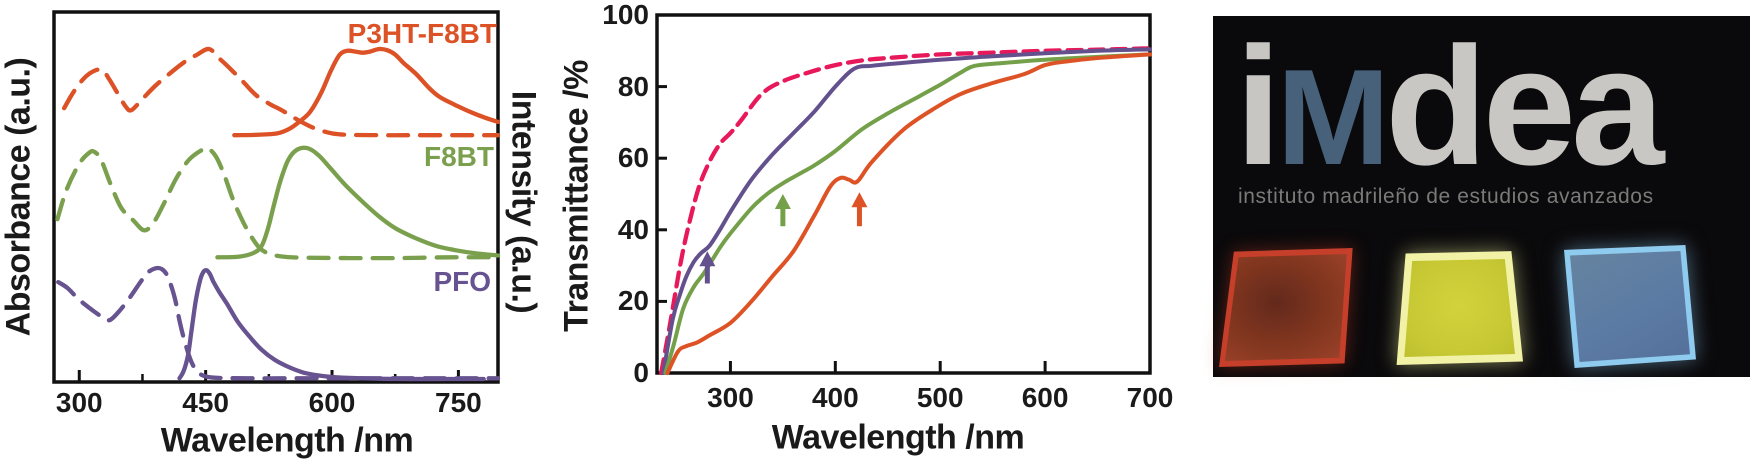  I want to click on film-sample-blue-fill, so click(1630, 306).